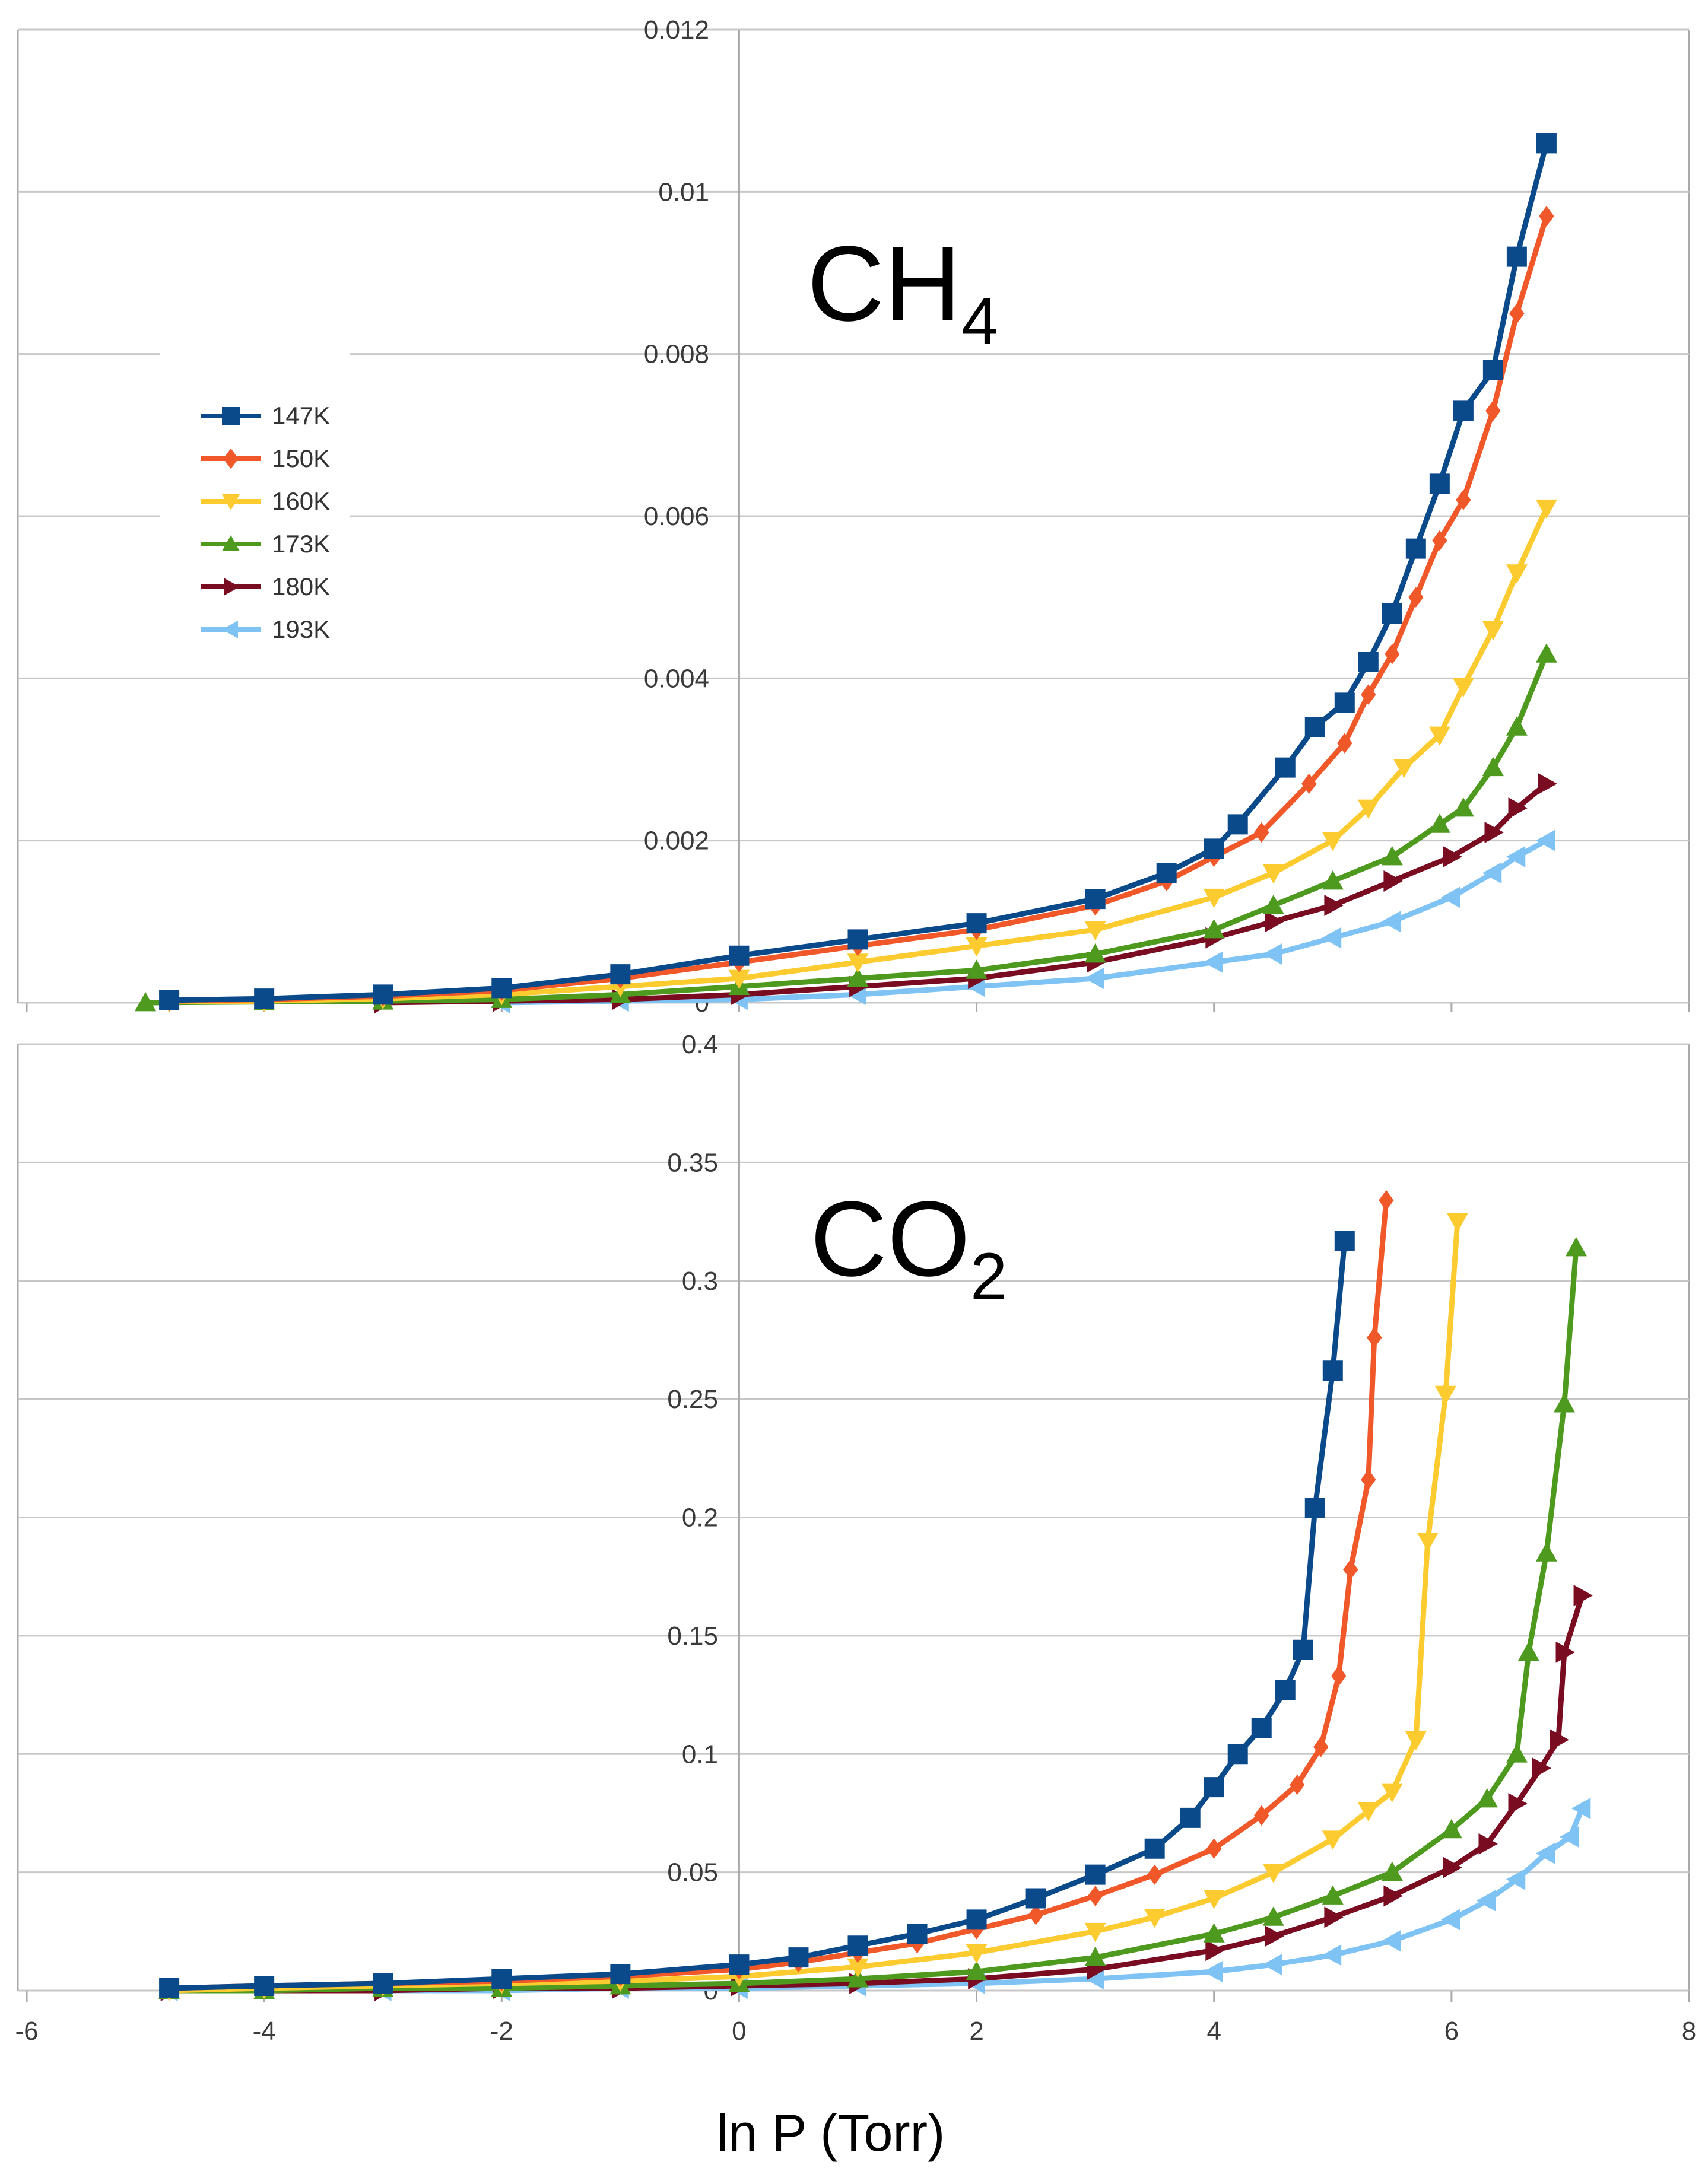  Describe the element at coordinates (231, 629) in the screenshot. I see `legend-swatch-193k` at that location.